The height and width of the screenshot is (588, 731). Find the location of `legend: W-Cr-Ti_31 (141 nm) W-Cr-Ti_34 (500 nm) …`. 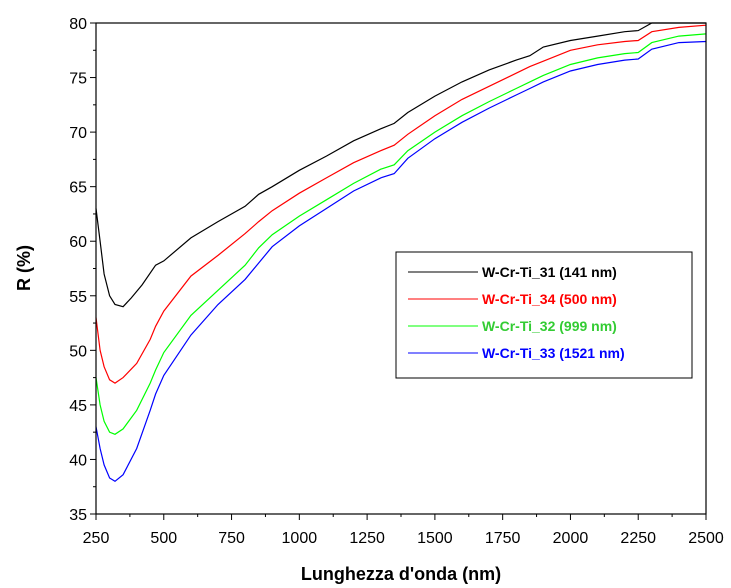

legend: W-Cr-Ti_31 (141 nm) W-Cr-Ti_34 (500 nm) … is located at coordinates (544, 315).